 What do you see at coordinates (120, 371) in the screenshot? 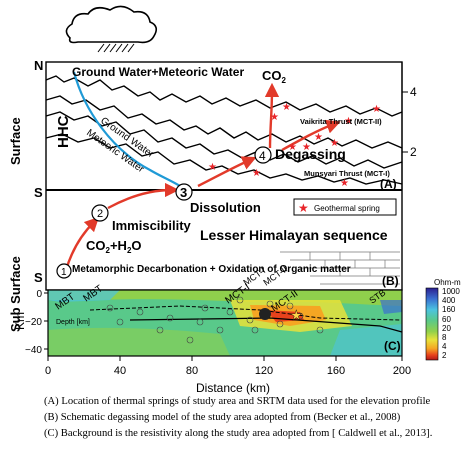
I see `distance-tick-1: 40` at bounding box center [120, 371].